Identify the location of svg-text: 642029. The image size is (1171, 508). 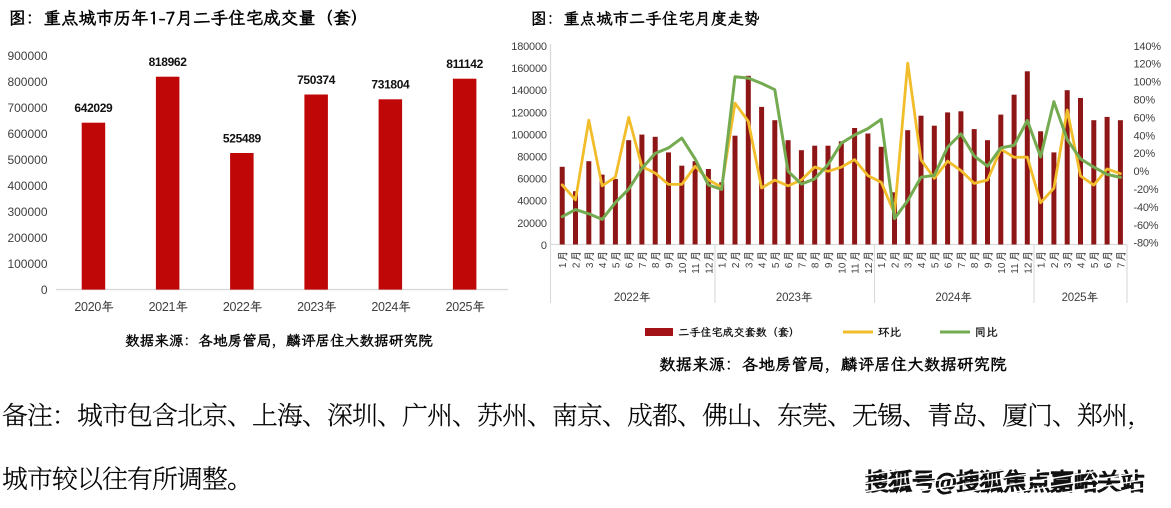
(93, 108).